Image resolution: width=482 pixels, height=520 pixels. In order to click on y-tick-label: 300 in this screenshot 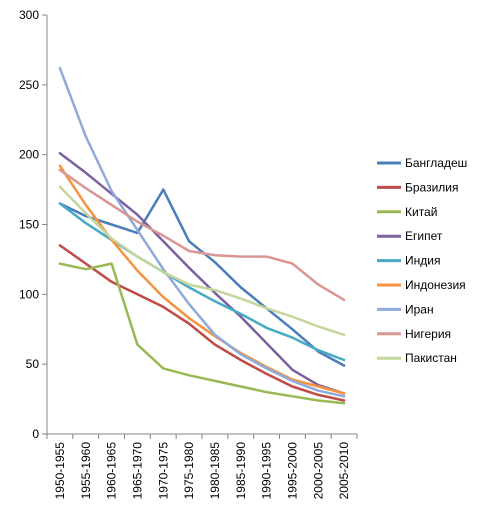, I will do `click(29, 15)`.